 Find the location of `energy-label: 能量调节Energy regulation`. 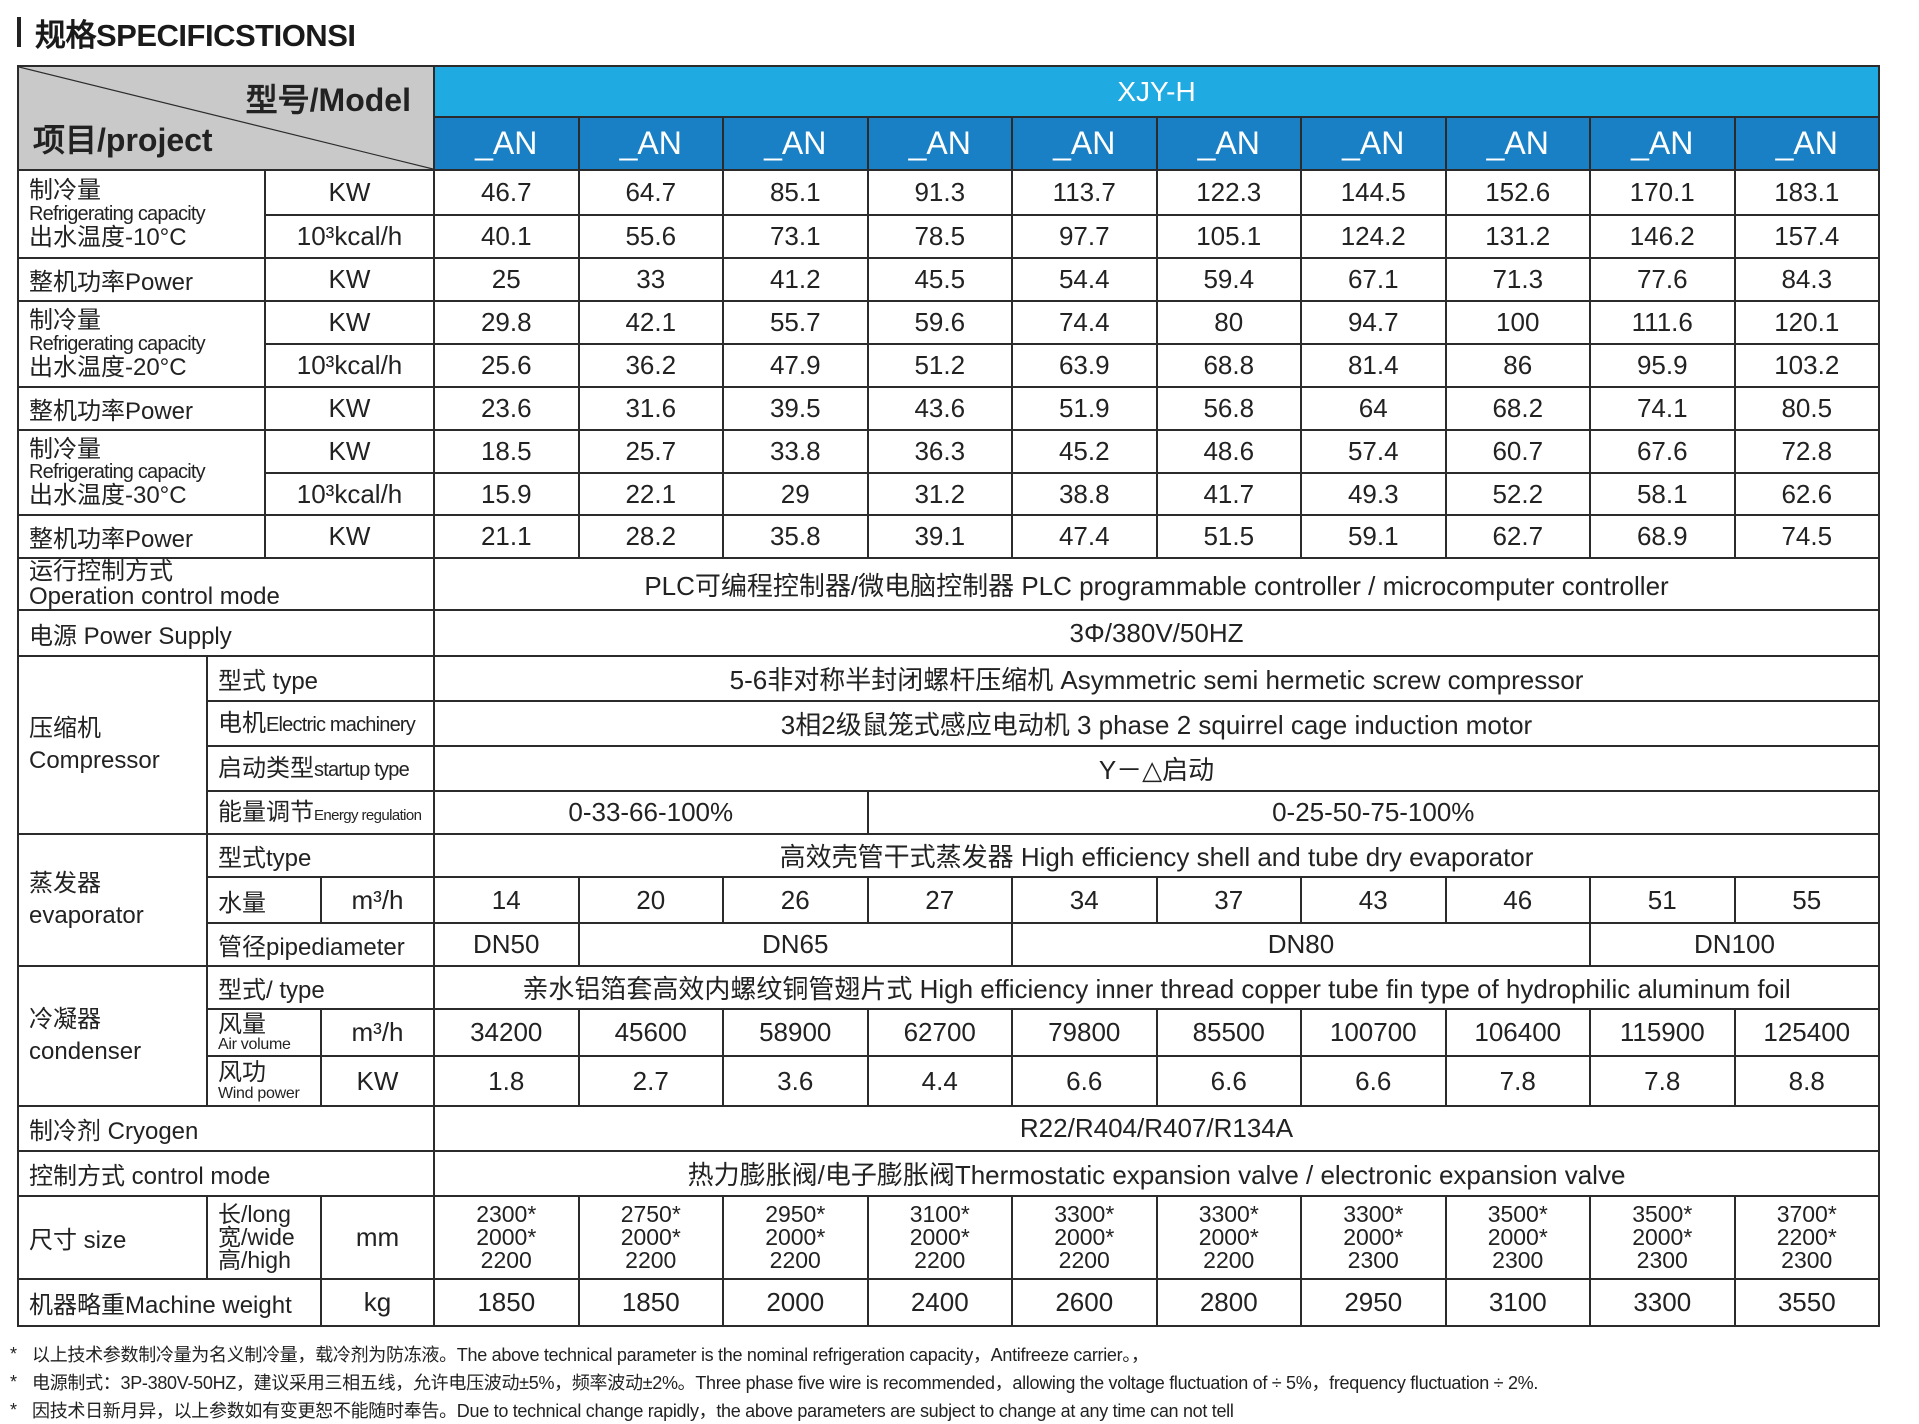

energy-label: 能量调节Energy regulation is located at coordinates (320, 813).